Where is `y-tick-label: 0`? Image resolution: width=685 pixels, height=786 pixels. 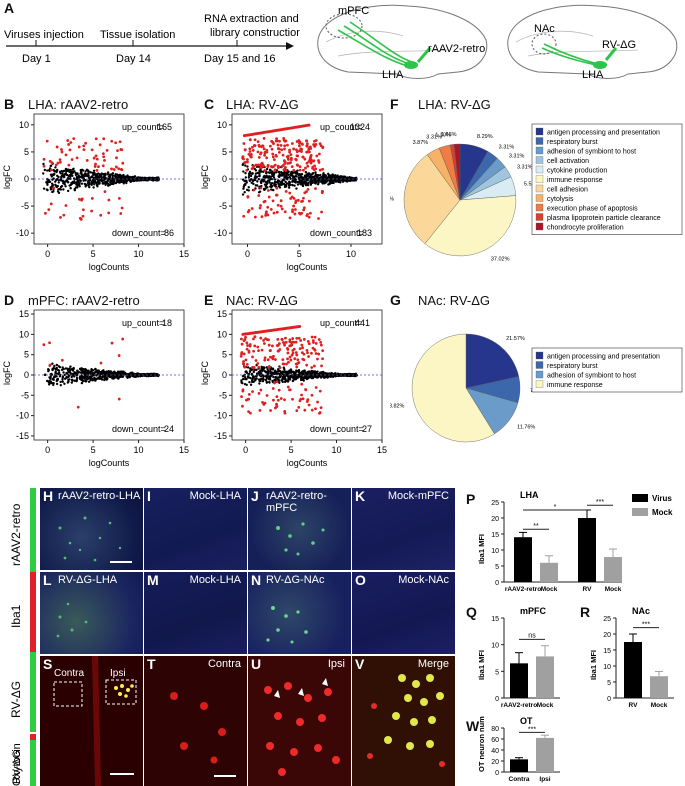 y-tick-label: 0 is located at coordinates (497, 583).